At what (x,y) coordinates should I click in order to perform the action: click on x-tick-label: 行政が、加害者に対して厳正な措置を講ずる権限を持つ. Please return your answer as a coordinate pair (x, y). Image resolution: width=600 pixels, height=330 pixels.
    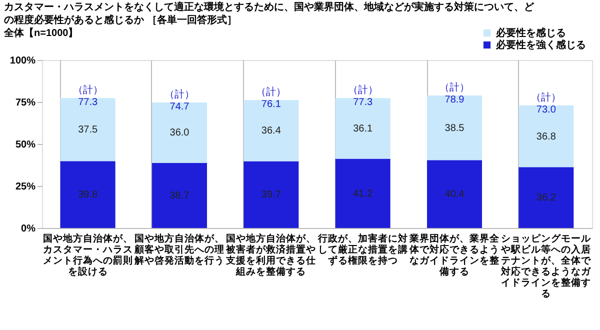
    Looking at the image, I should click on (362, 249).